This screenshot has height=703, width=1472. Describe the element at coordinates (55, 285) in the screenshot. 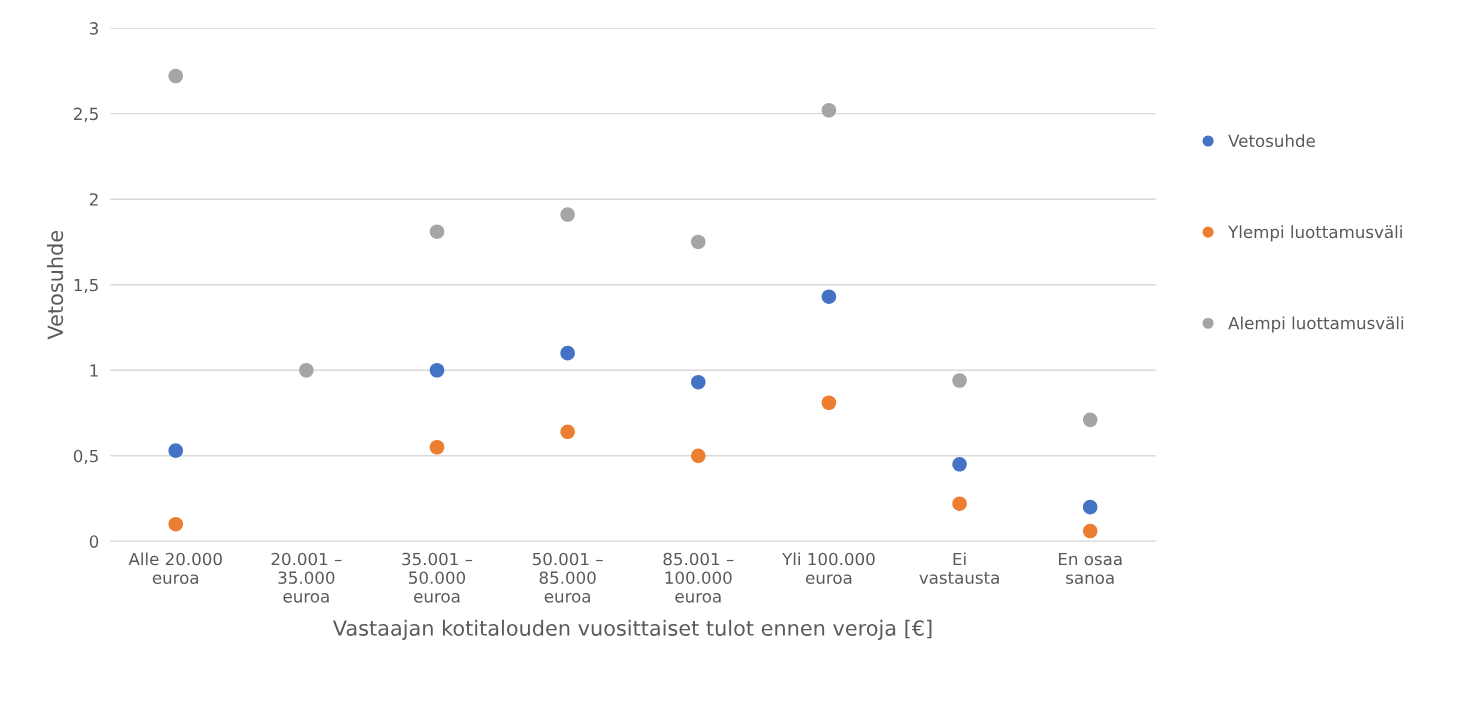

I see `y-axis-title: Vetosuhde` at that location.